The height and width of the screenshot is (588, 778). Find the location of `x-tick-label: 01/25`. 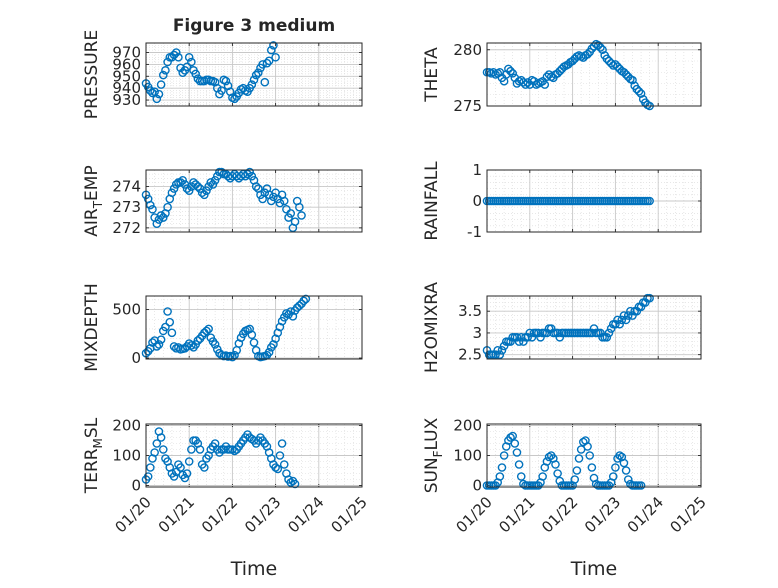

x-tick-label: 01/25 is located at coordinates (349, 514).